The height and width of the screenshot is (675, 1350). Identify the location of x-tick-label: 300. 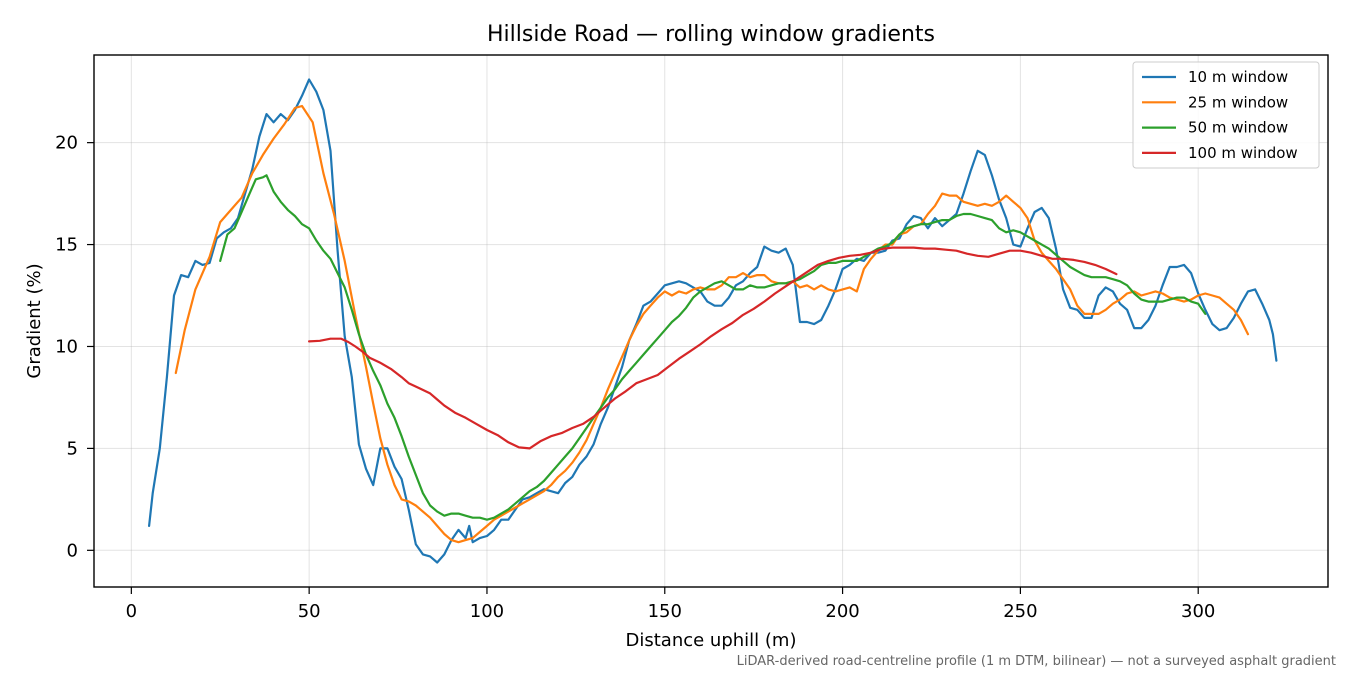
(1198, 611).